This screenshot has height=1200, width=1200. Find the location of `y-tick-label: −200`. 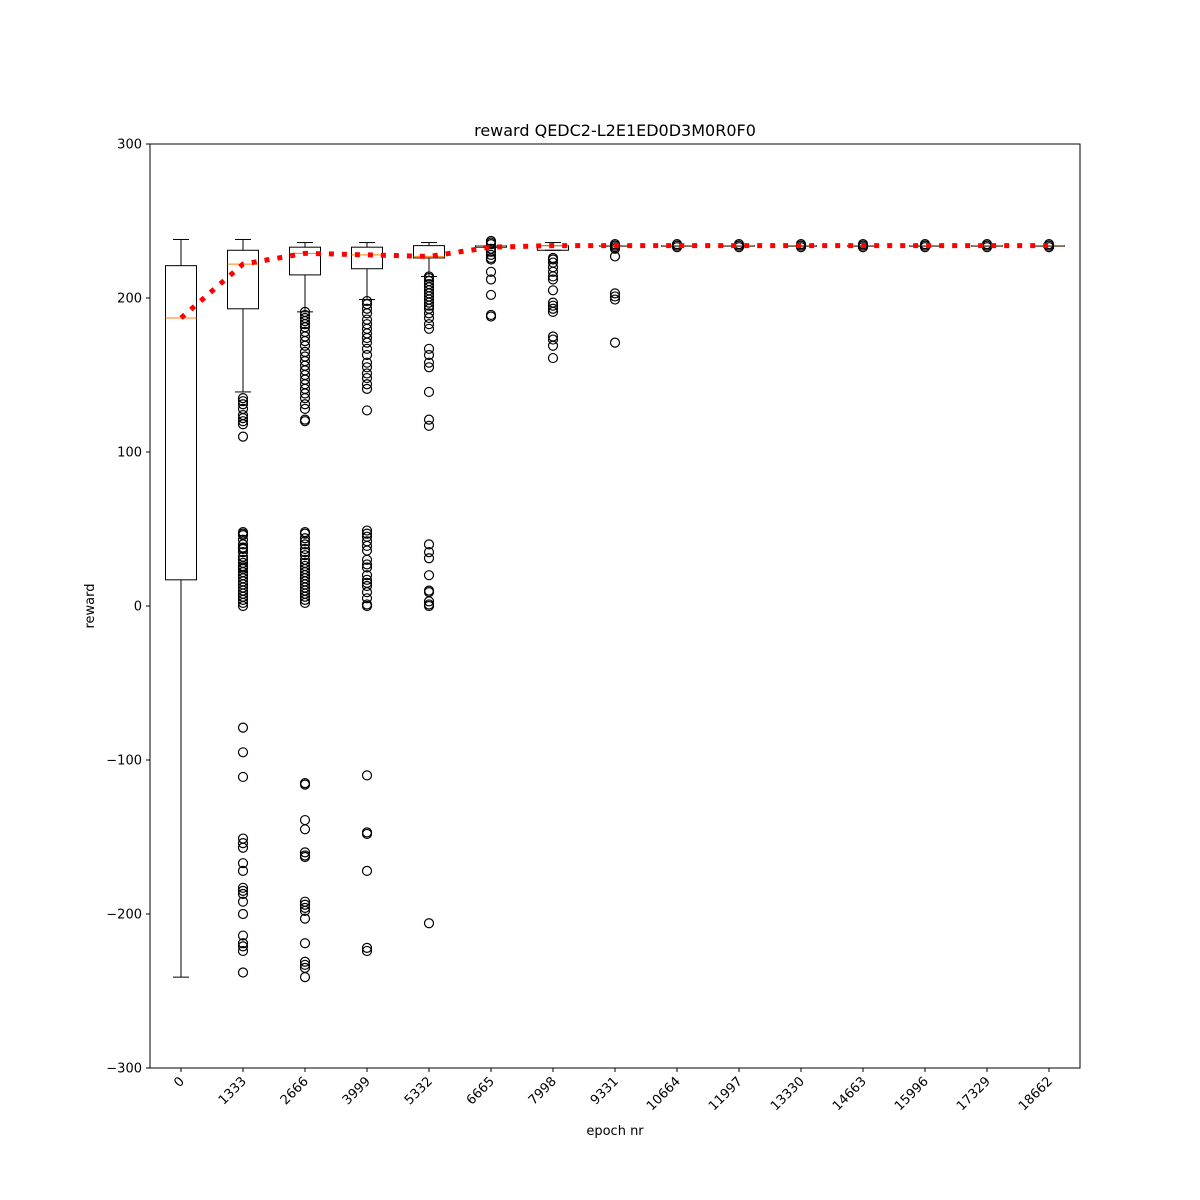

y-tick-label: −200 is located at coordinates (124, 915).